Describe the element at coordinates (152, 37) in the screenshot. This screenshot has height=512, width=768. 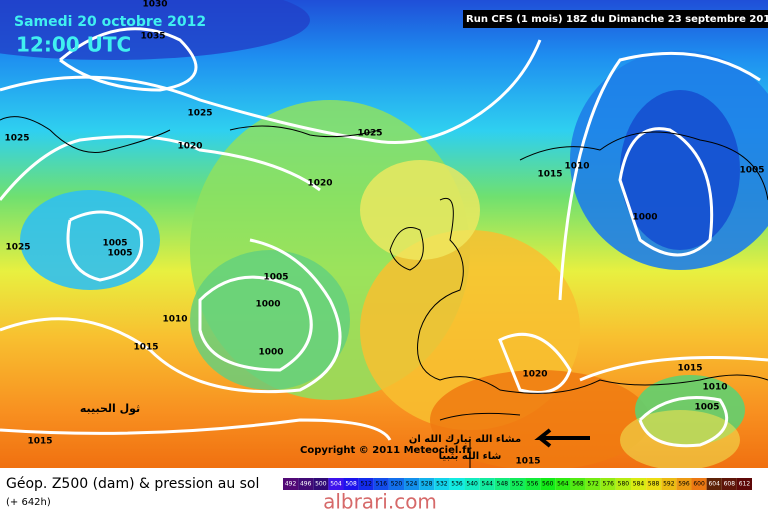
I see `isobar-label: 1035` at that location.